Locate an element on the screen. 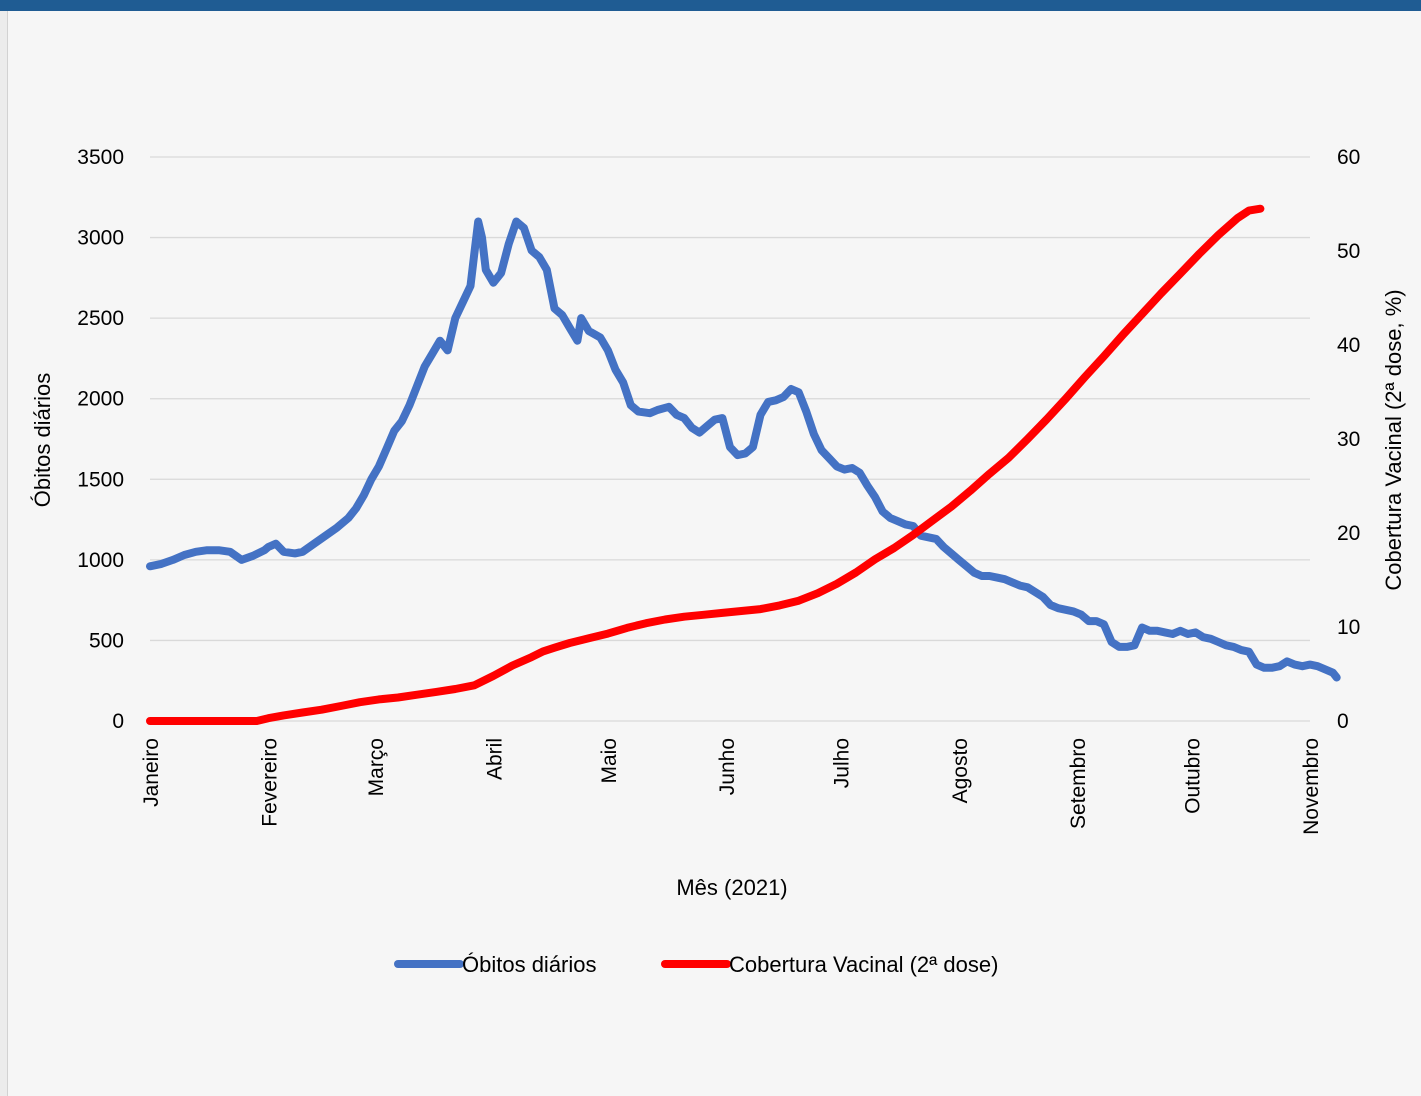 This screenshot has height=1096, width=1421. x-tick-label-6: Julho is located at coordinates (842, 763).